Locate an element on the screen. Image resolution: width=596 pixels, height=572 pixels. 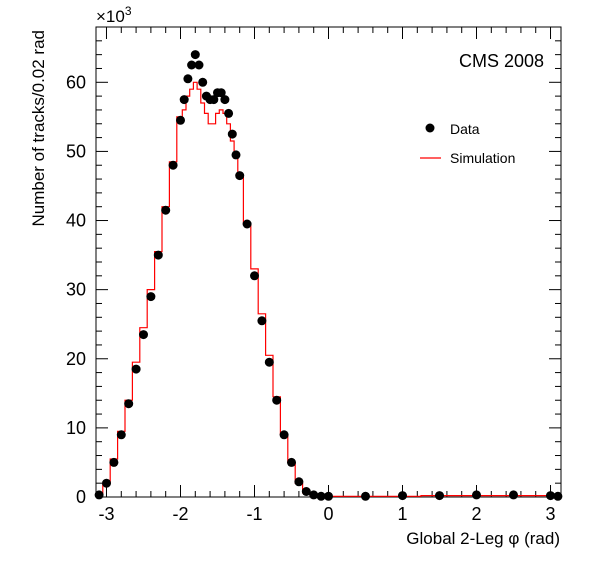
y-tick-label: 20 is located at coordinates (76, 359).